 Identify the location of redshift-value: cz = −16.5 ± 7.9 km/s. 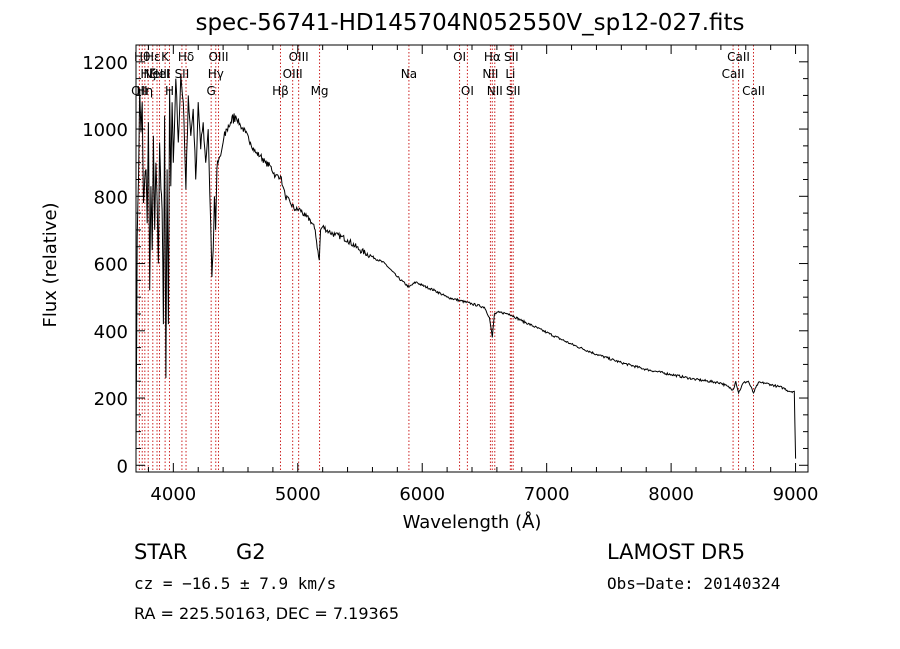
(235, 583).